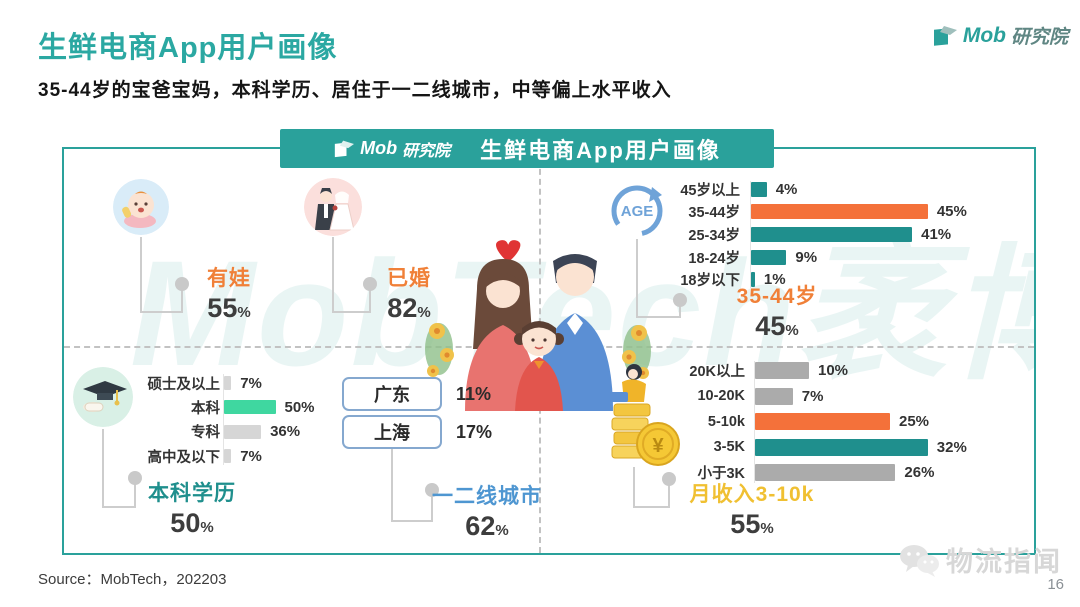  I want to click on education-bar-row: 高中及以下 7%, so click(220, 456).